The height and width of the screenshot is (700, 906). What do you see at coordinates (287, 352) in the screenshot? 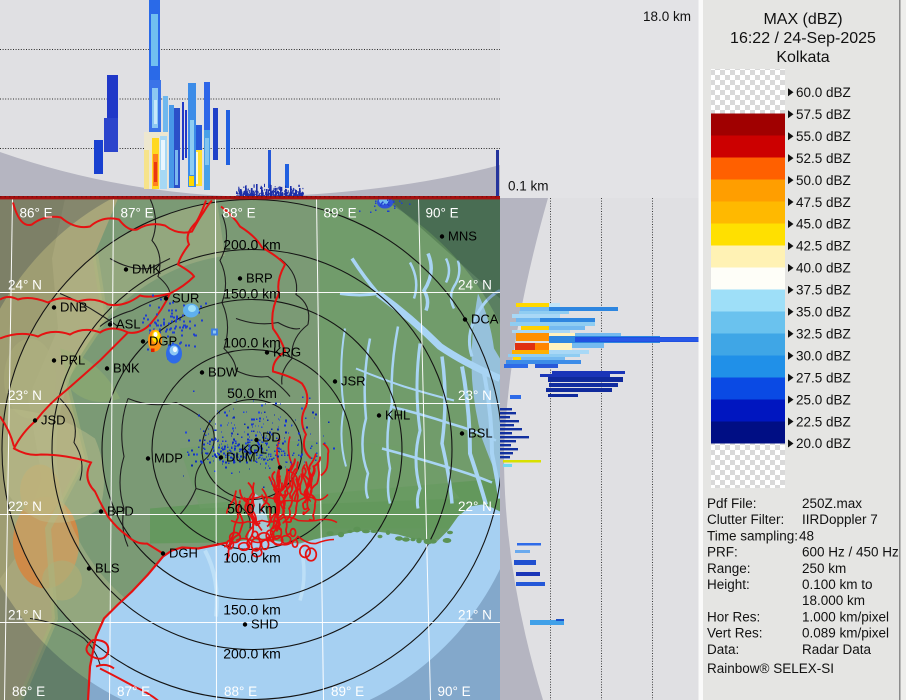
I see `svg-text: KRG` at bounding box center [287, 352].